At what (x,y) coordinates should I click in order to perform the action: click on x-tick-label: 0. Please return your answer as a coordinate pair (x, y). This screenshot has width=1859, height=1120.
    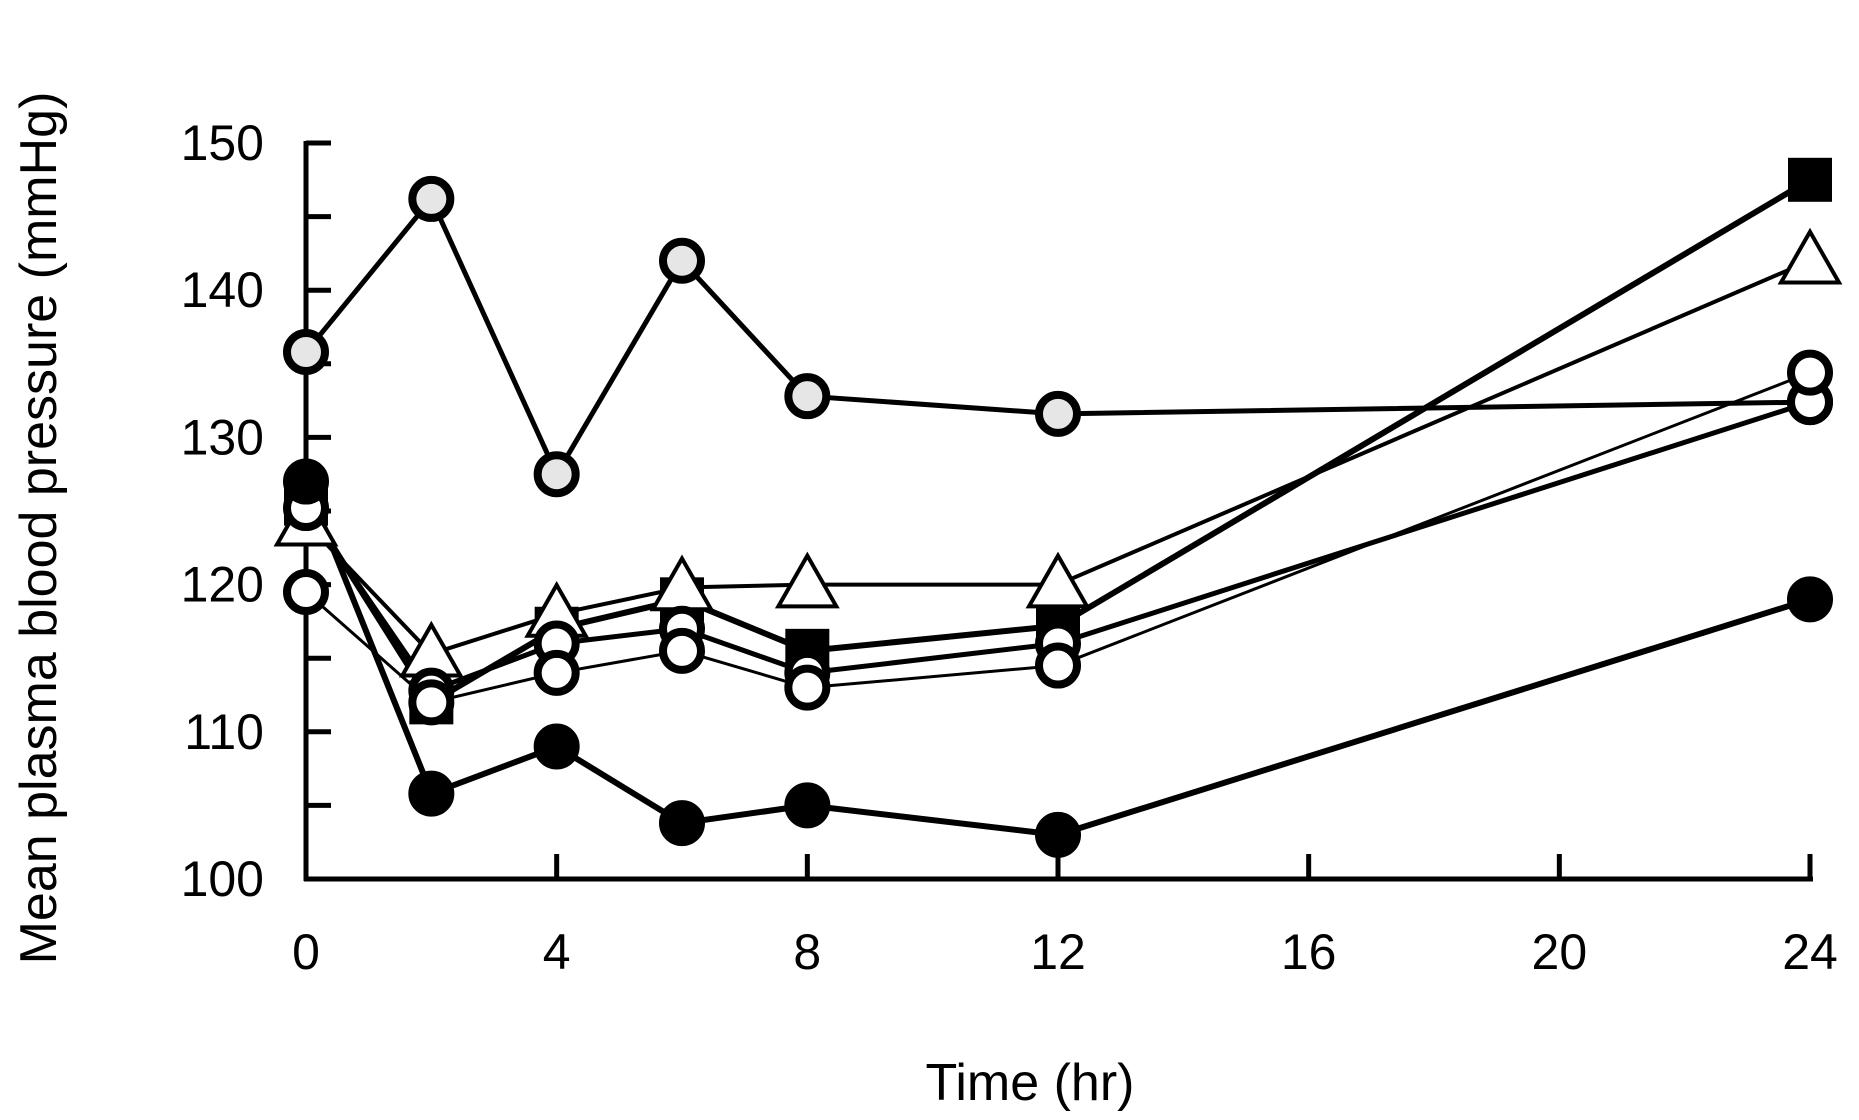
    Looking at the image, I should click on (306, 952).